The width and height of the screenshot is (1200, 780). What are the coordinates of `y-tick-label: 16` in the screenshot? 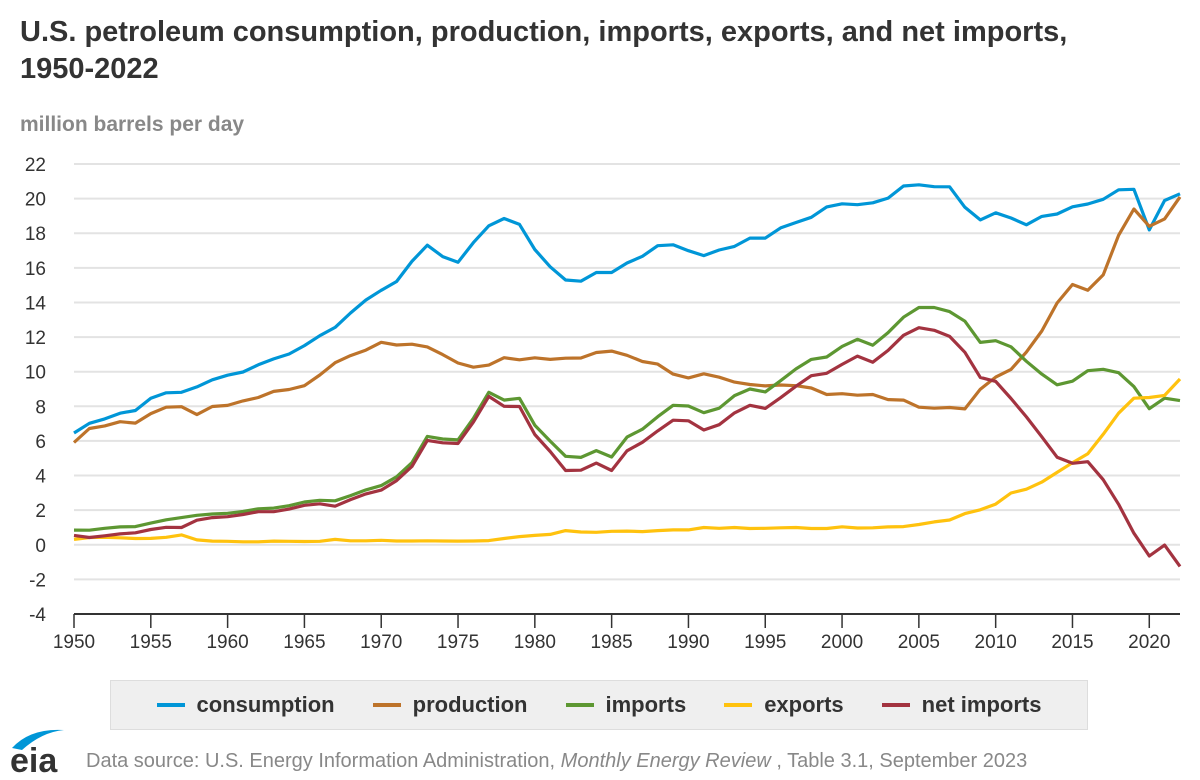 It's located at (35, 269).